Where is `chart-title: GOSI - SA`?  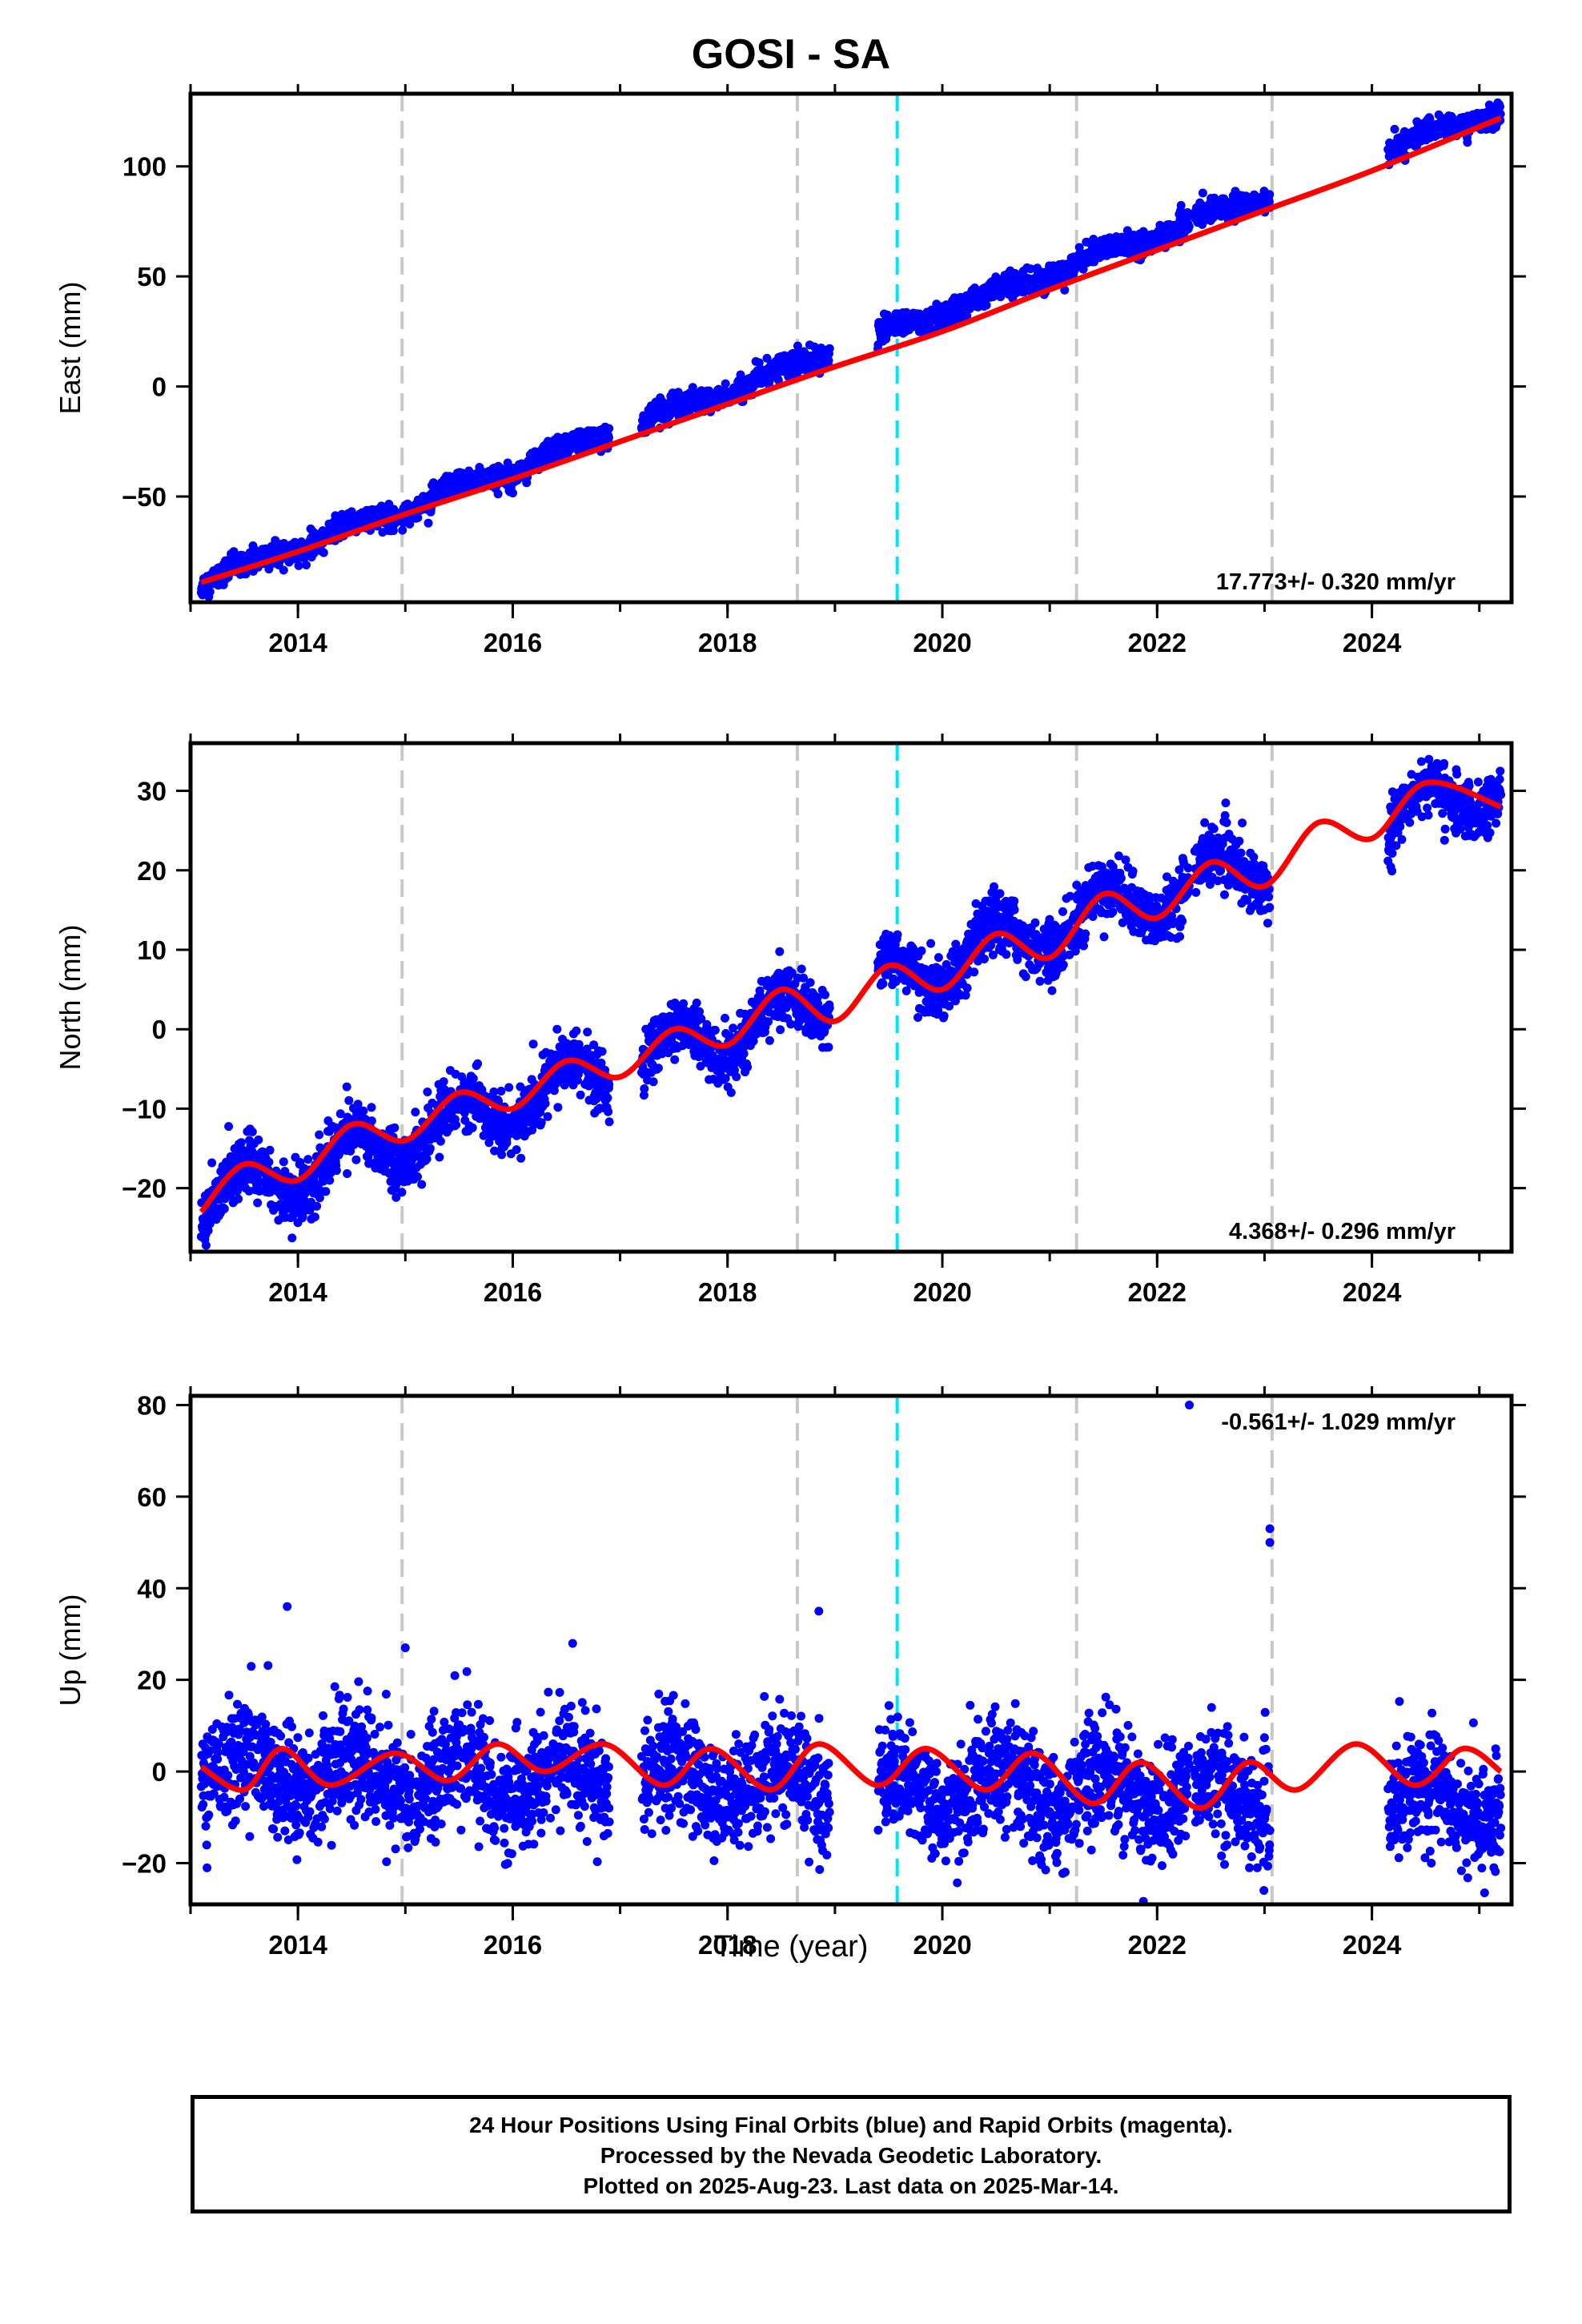 chart-title: GOSI - SA is located at coordinates (791, 55).